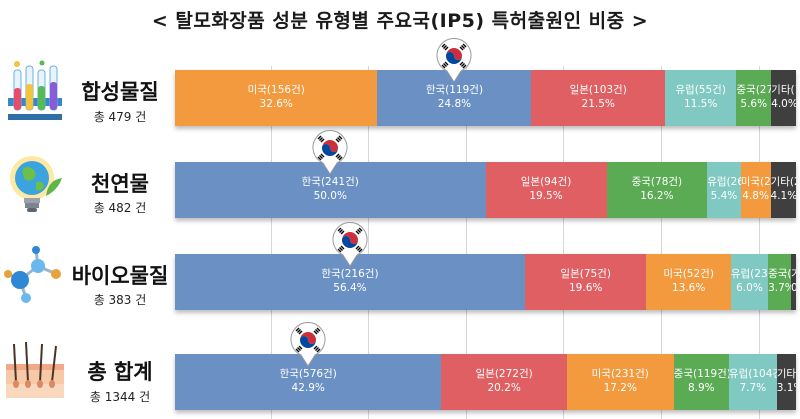 The width and height of the screenshot is (800, 419). What do you see at coordinates (620, 388) in the screenshot?
I see `segment-percent: 17.2%` at bounding box center [620, 388].